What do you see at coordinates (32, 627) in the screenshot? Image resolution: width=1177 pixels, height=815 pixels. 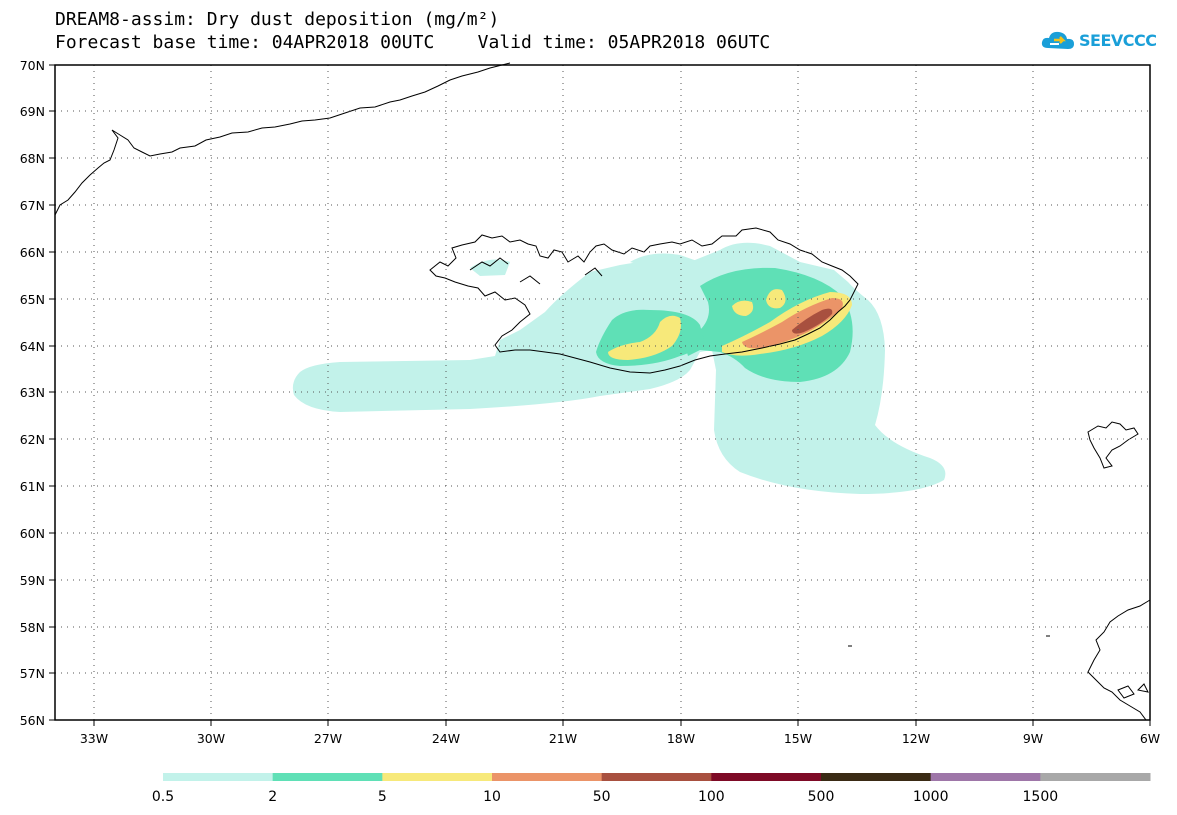 I see `lat-label: 58N` at bounding box center [32, 627].